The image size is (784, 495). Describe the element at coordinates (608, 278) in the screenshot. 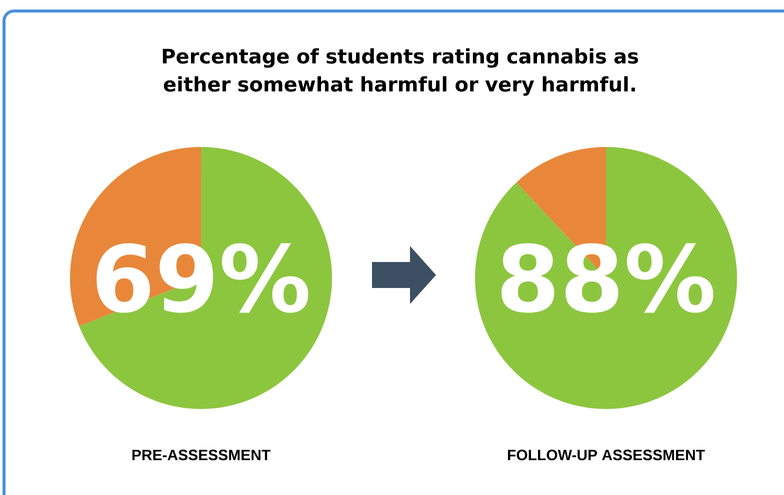

I see `data-label: 88%` at that location.